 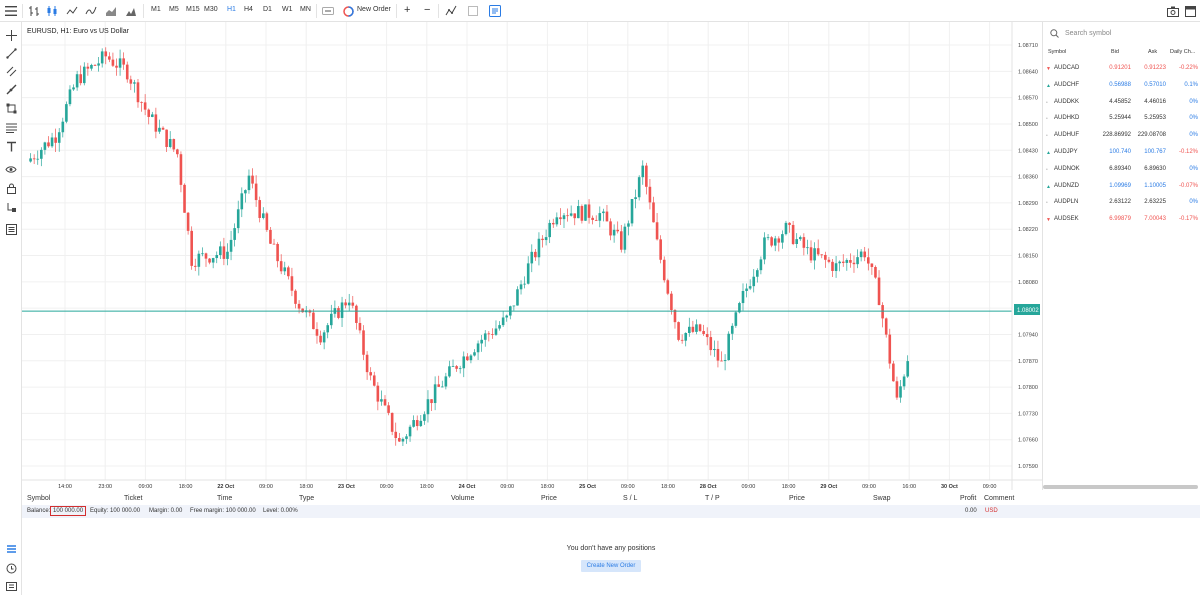 What do you see at coordinates (1173, 11) in the screenshot?
I see `screenshot-icon` at bounding box center [1173, 11].